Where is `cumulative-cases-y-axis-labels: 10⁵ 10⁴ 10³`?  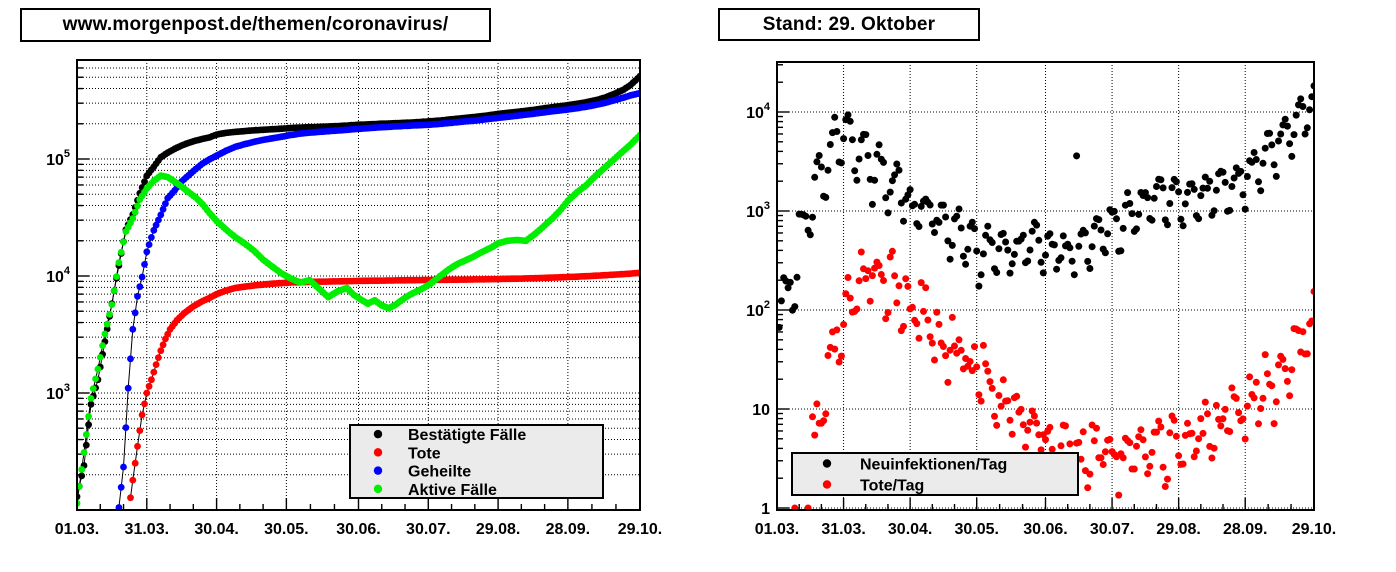
cumulative-cases-y-axis-labels: 10⁵ 10⁴ 10³ is located at coordinates (58, 275).